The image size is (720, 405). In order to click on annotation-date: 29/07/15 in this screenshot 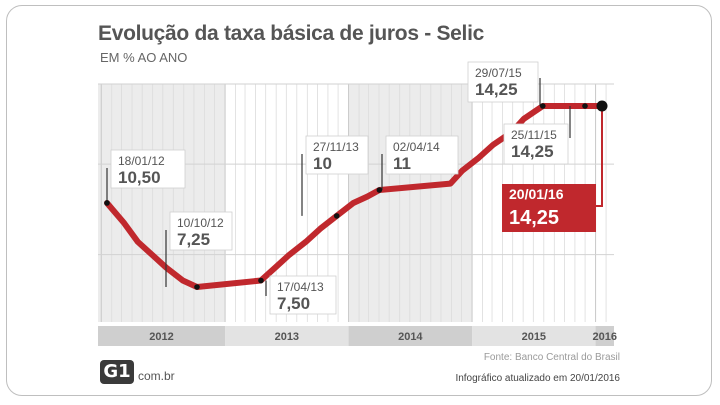, I will do `click(498, 73)`.